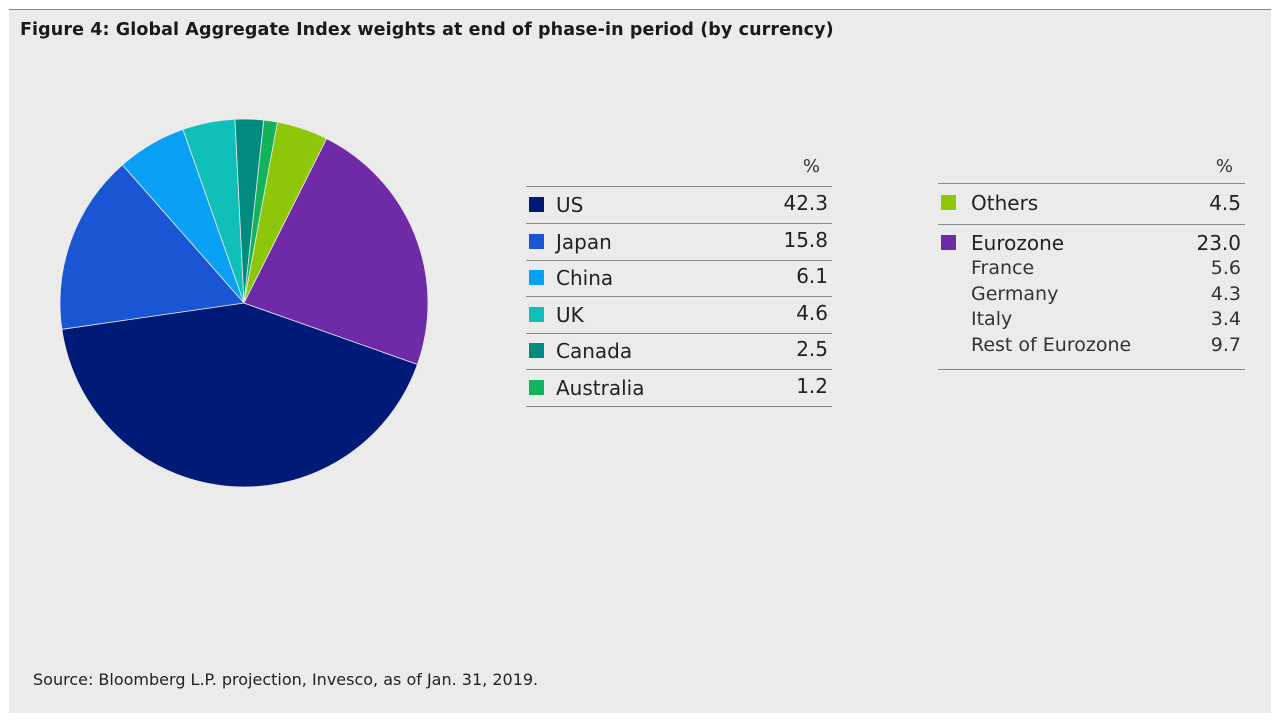 This screenshot has width=1280, height=720. Describe the element at coordinates (805, 203) in the screenshot. I see `legend-value: 42.3` at that location.